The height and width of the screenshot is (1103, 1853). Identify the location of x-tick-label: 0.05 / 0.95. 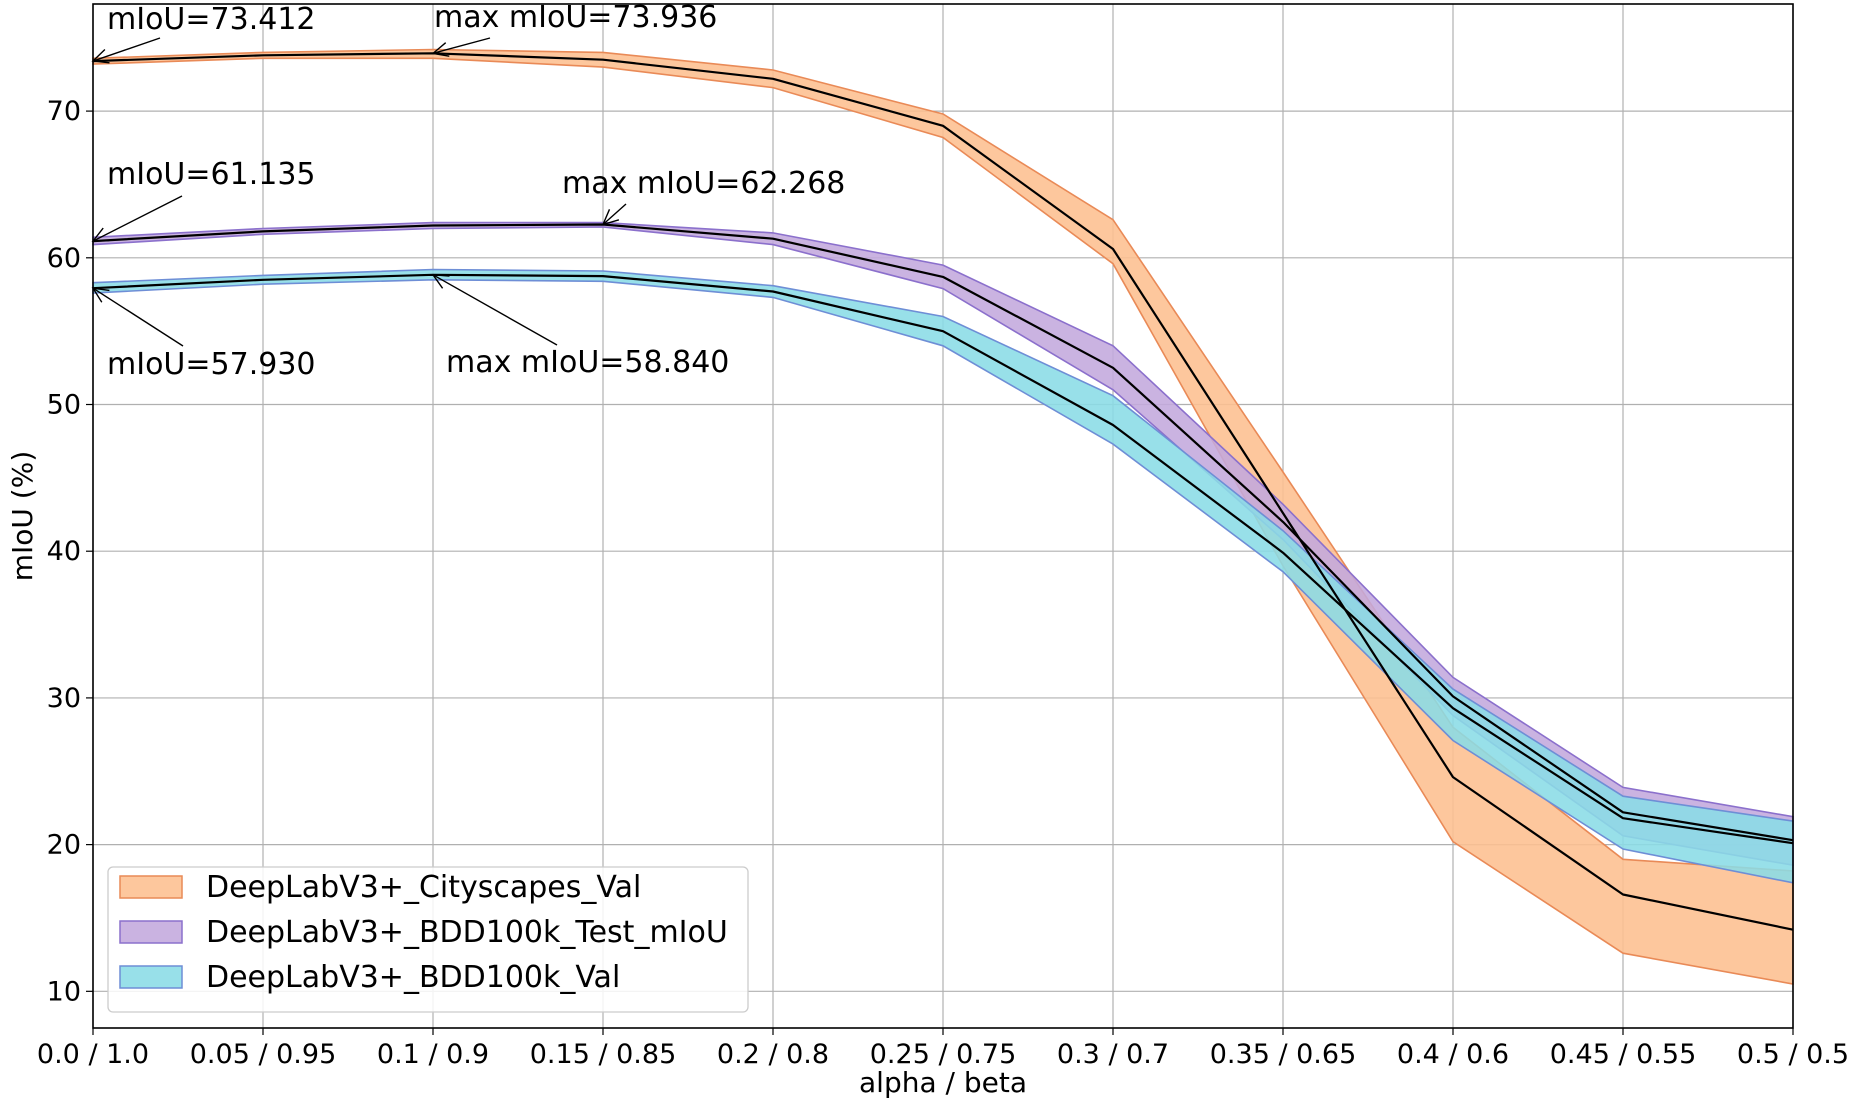
(263, 1054).